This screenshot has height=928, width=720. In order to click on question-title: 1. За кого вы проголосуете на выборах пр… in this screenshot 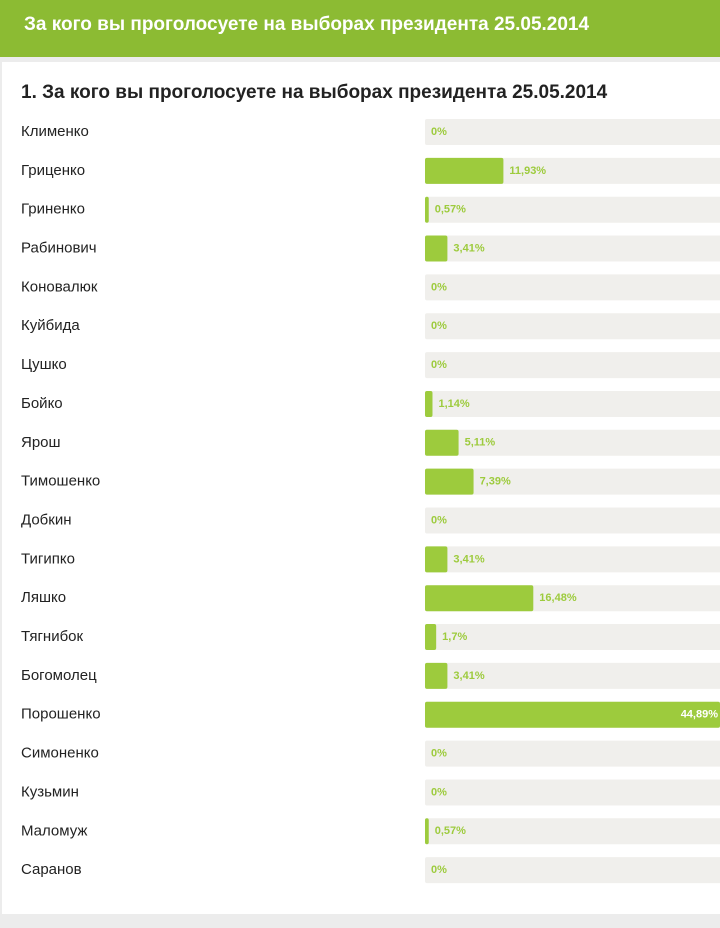, I will do `click(314, 92)`.